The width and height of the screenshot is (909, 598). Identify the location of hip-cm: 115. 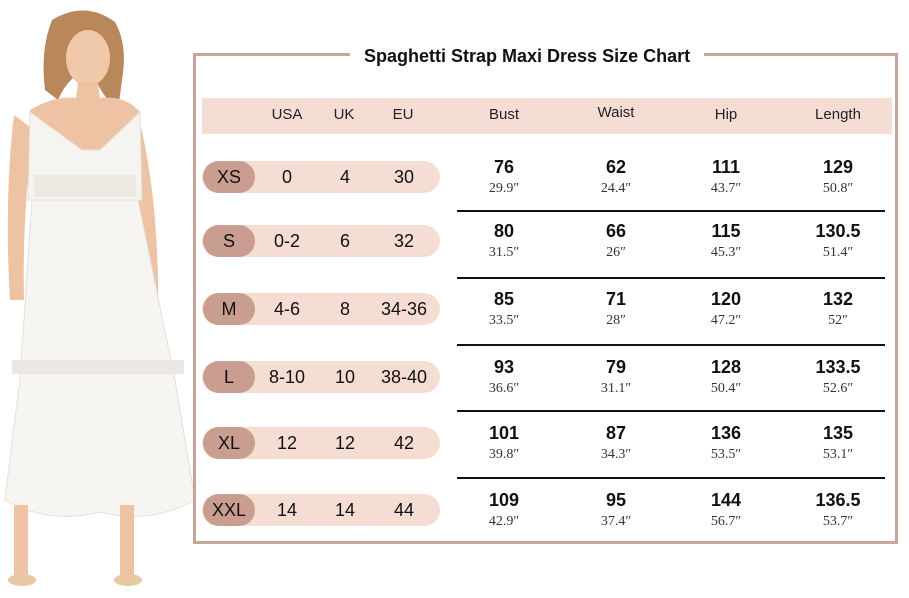
(726, 231).